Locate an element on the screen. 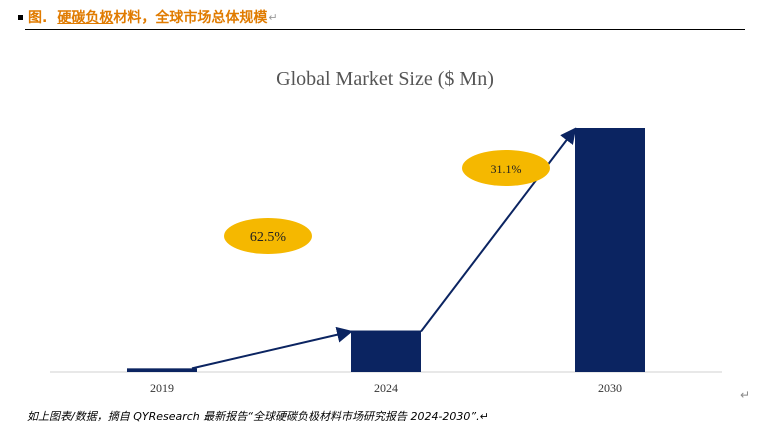 This screenshot has width=778, height=439. heading-underlined-term: 硬碳负极 is located at coordinates (85, 18).